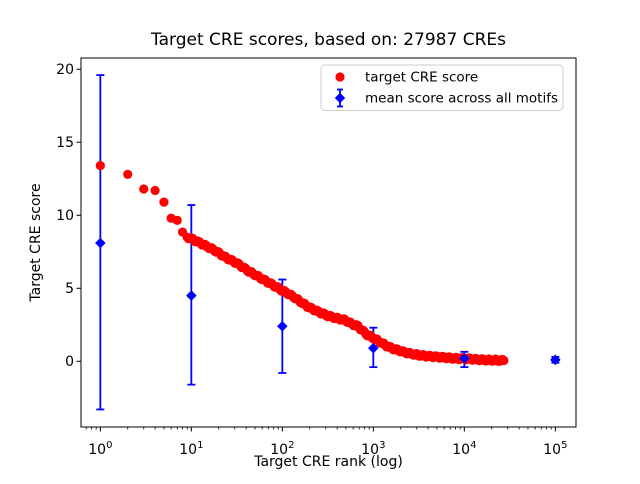 The image size is (640, 484). I want to click on x-tick-label: 10¹, so click(191, 449).